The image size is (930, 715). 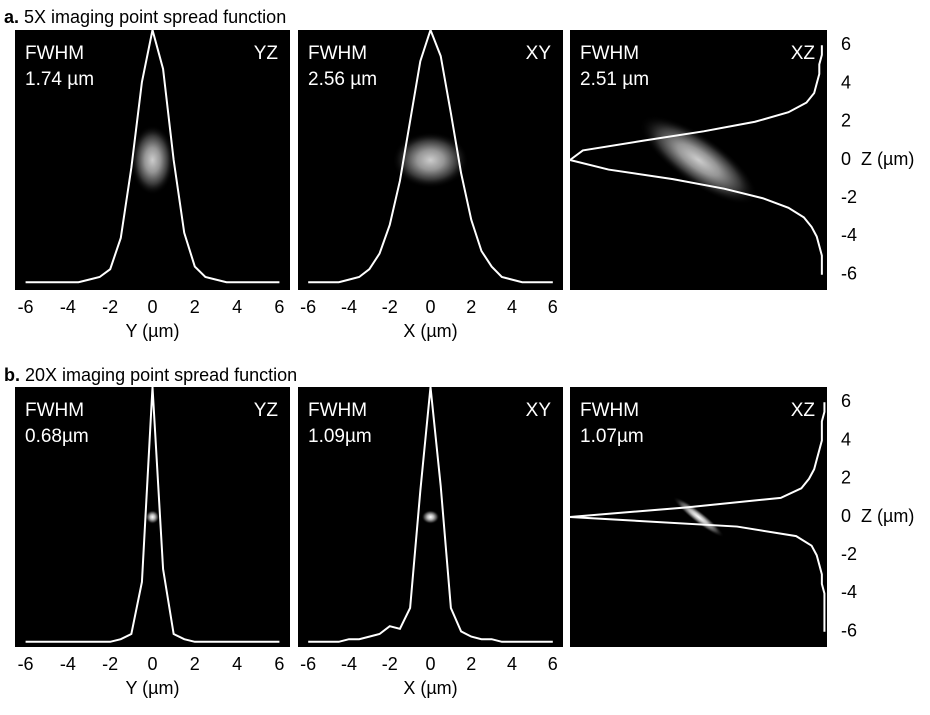 I want to click on annotation: 0.68µm, so click(x=57, y=436).